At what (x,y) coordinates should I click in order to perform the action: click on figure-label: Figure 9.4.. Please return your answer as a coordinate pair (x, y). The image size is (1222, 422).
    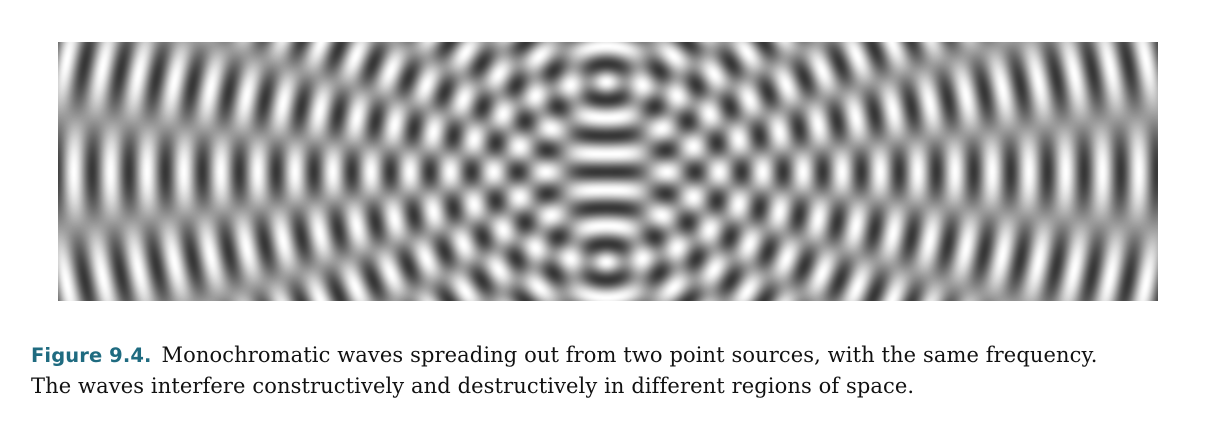
    Looking at the image, I should click on (91, 355).